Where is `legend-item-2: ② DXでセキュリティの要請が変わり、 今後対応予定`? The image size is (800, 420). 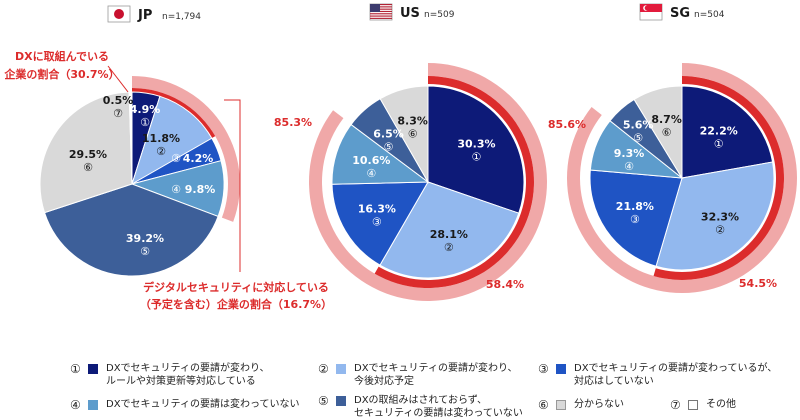 legend-item-2: ② DXでセキュリティの要請が変わり、 今後対応予定 is located at coordinates (418, 375).